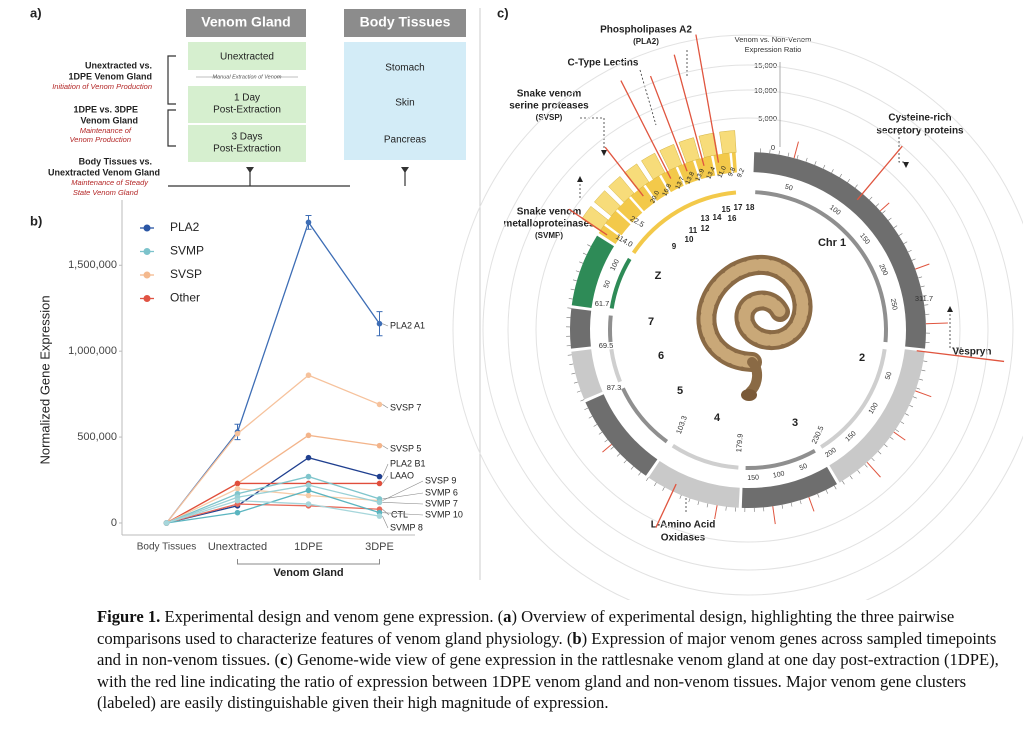  I want to click on microchromosome-label: 13, so click(705, 218).